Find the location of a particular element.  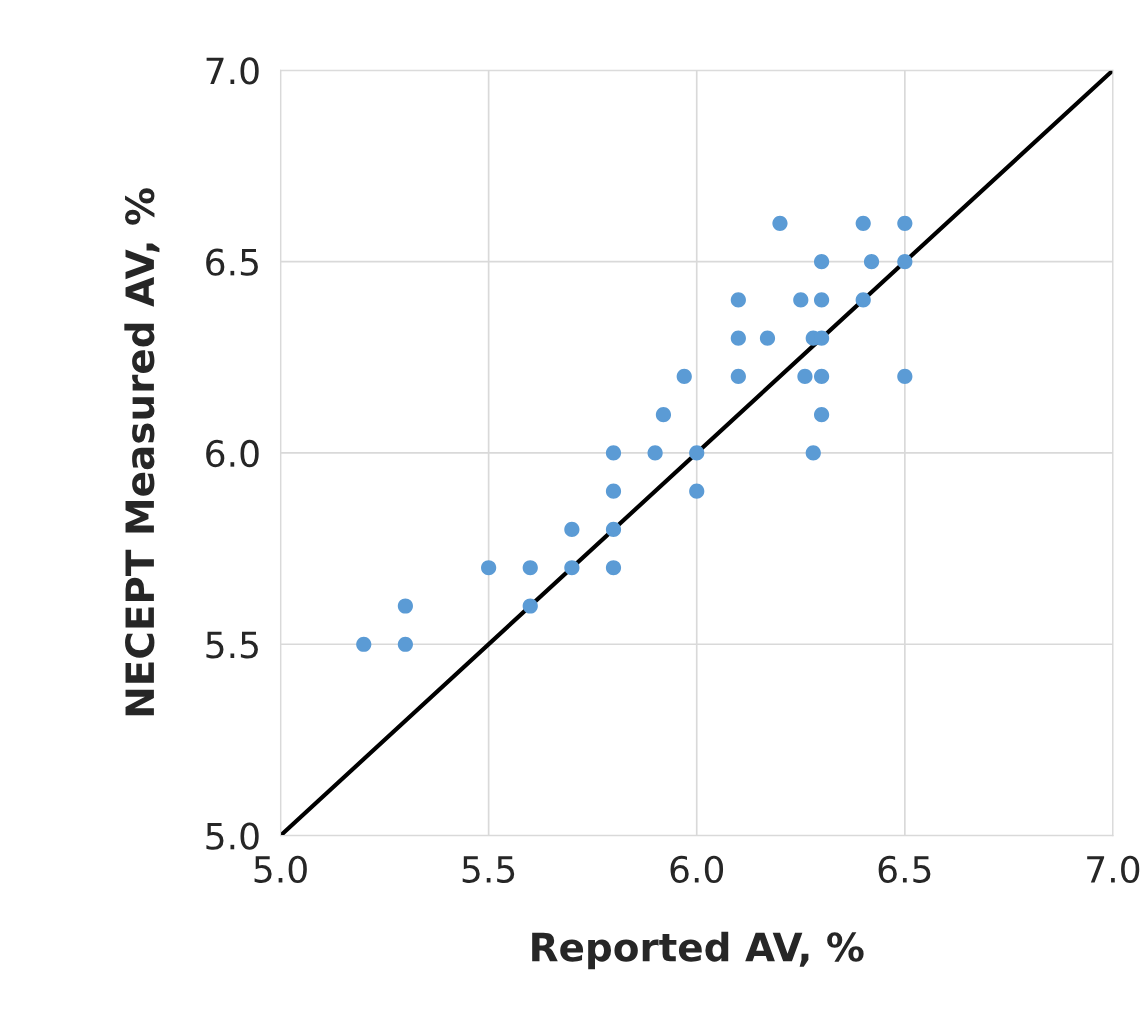

x-tick-label: 6.5 is located at coordinates (904, 869).